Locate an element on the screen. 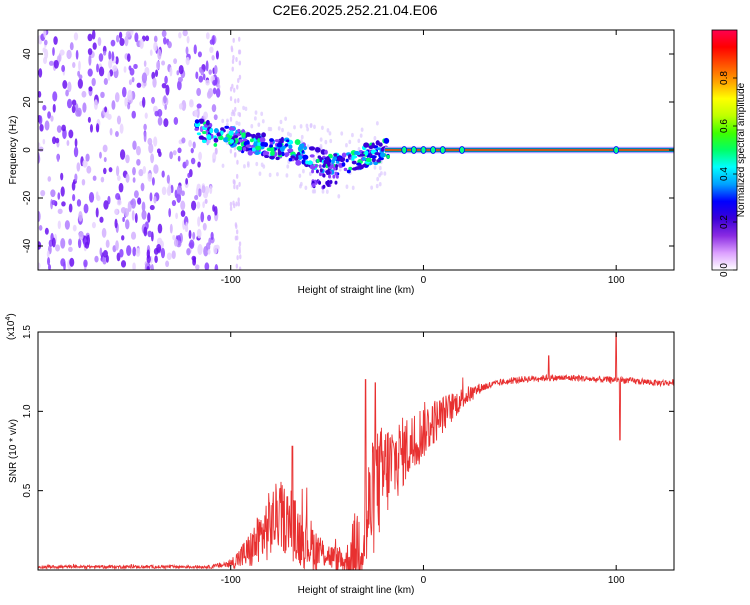 The height and width of the screenshot is (605, 750). y-tick-label: 40 is located at coordinates (27, 54).